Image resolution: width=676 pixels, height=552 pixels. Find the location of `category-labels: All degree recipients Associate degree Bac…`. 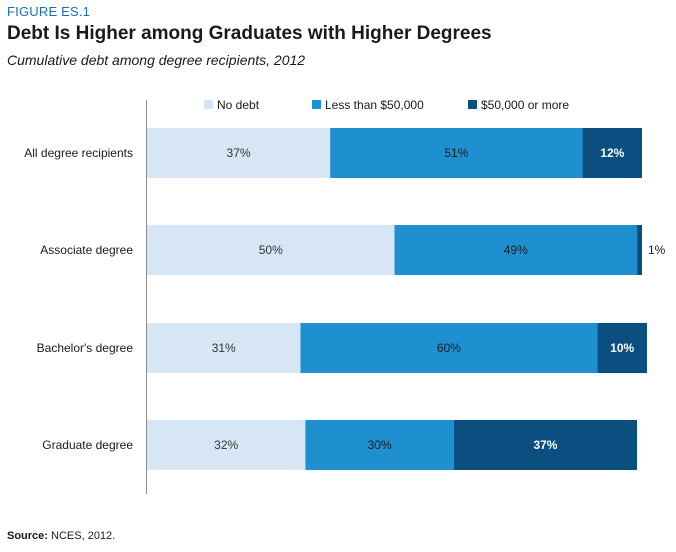

category-labels: All degree recipients Associate degree Bac… is located at coordinates (78, 299).